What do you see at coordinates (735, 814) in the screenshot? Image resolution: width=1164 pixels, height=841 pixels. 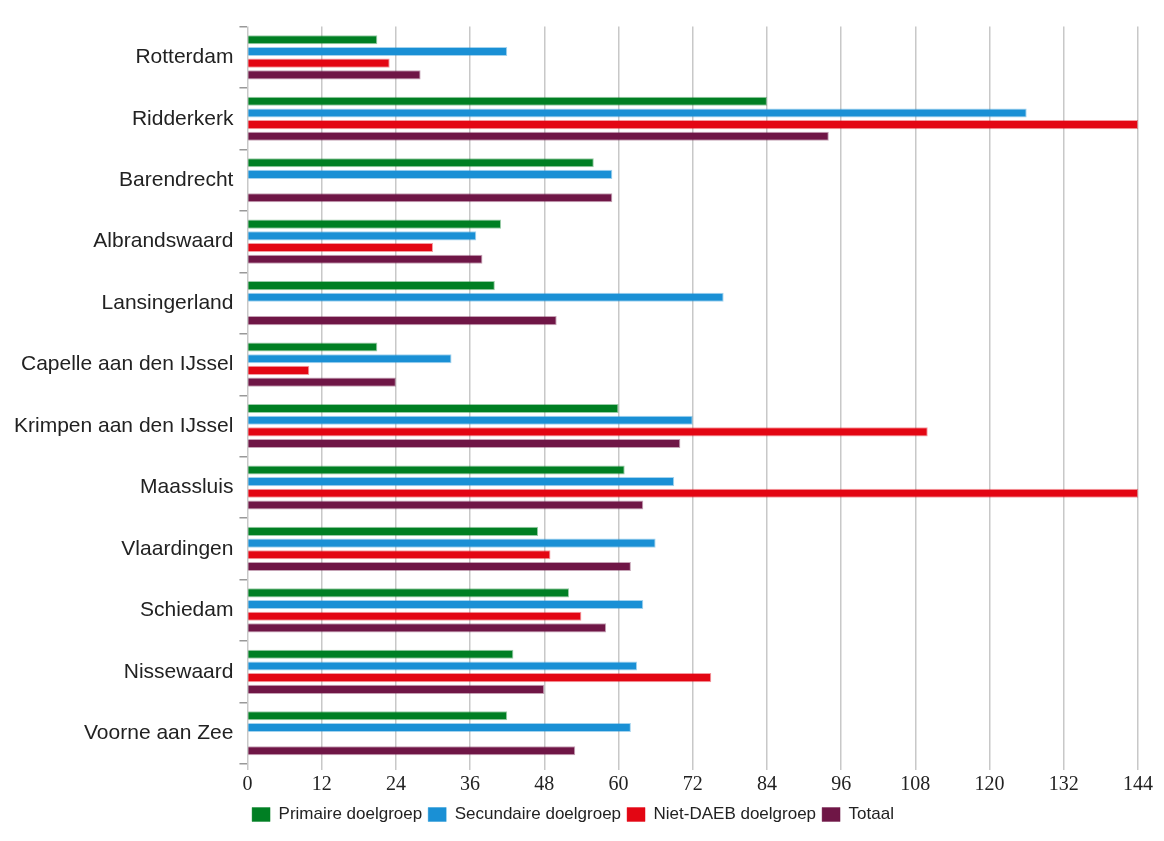 I see `legend-label: Niet-DAEB doelgroep` at bounding box center [735, 814].